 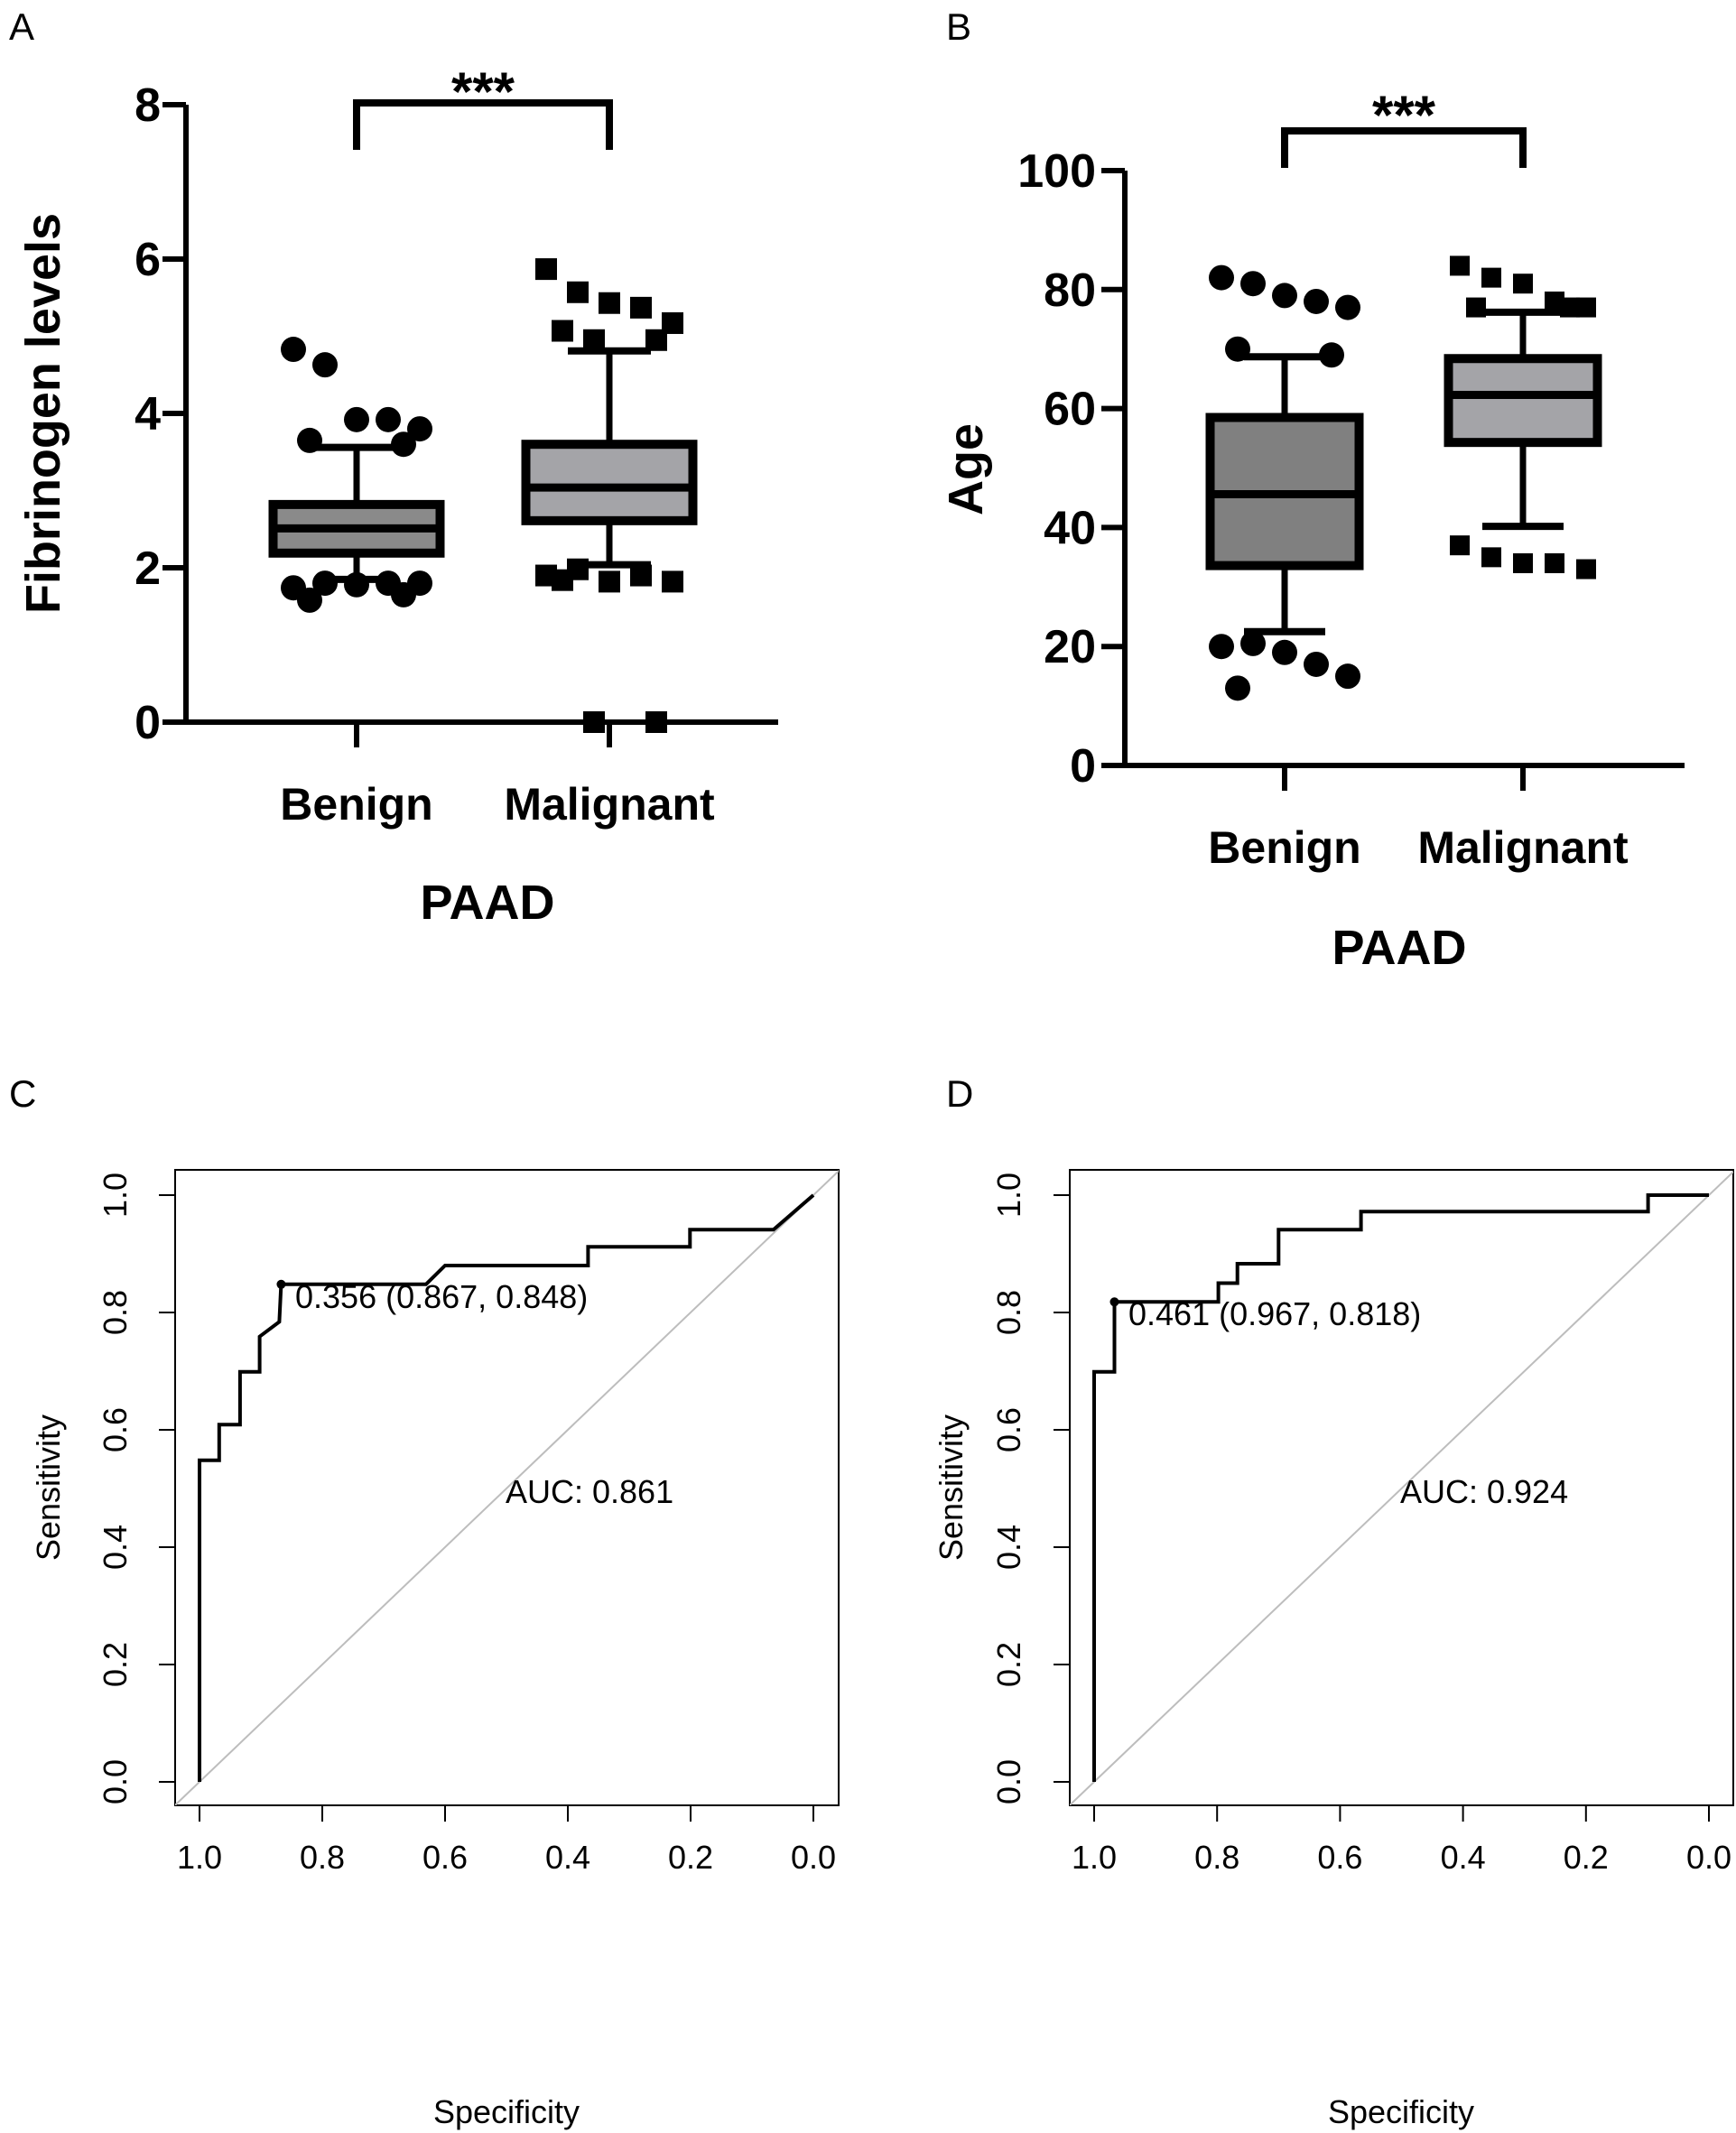 What do you see at coordinates (148, 260) in the screenshot?
I see `y-tick-label: 6` at bounding box center [148, 260].